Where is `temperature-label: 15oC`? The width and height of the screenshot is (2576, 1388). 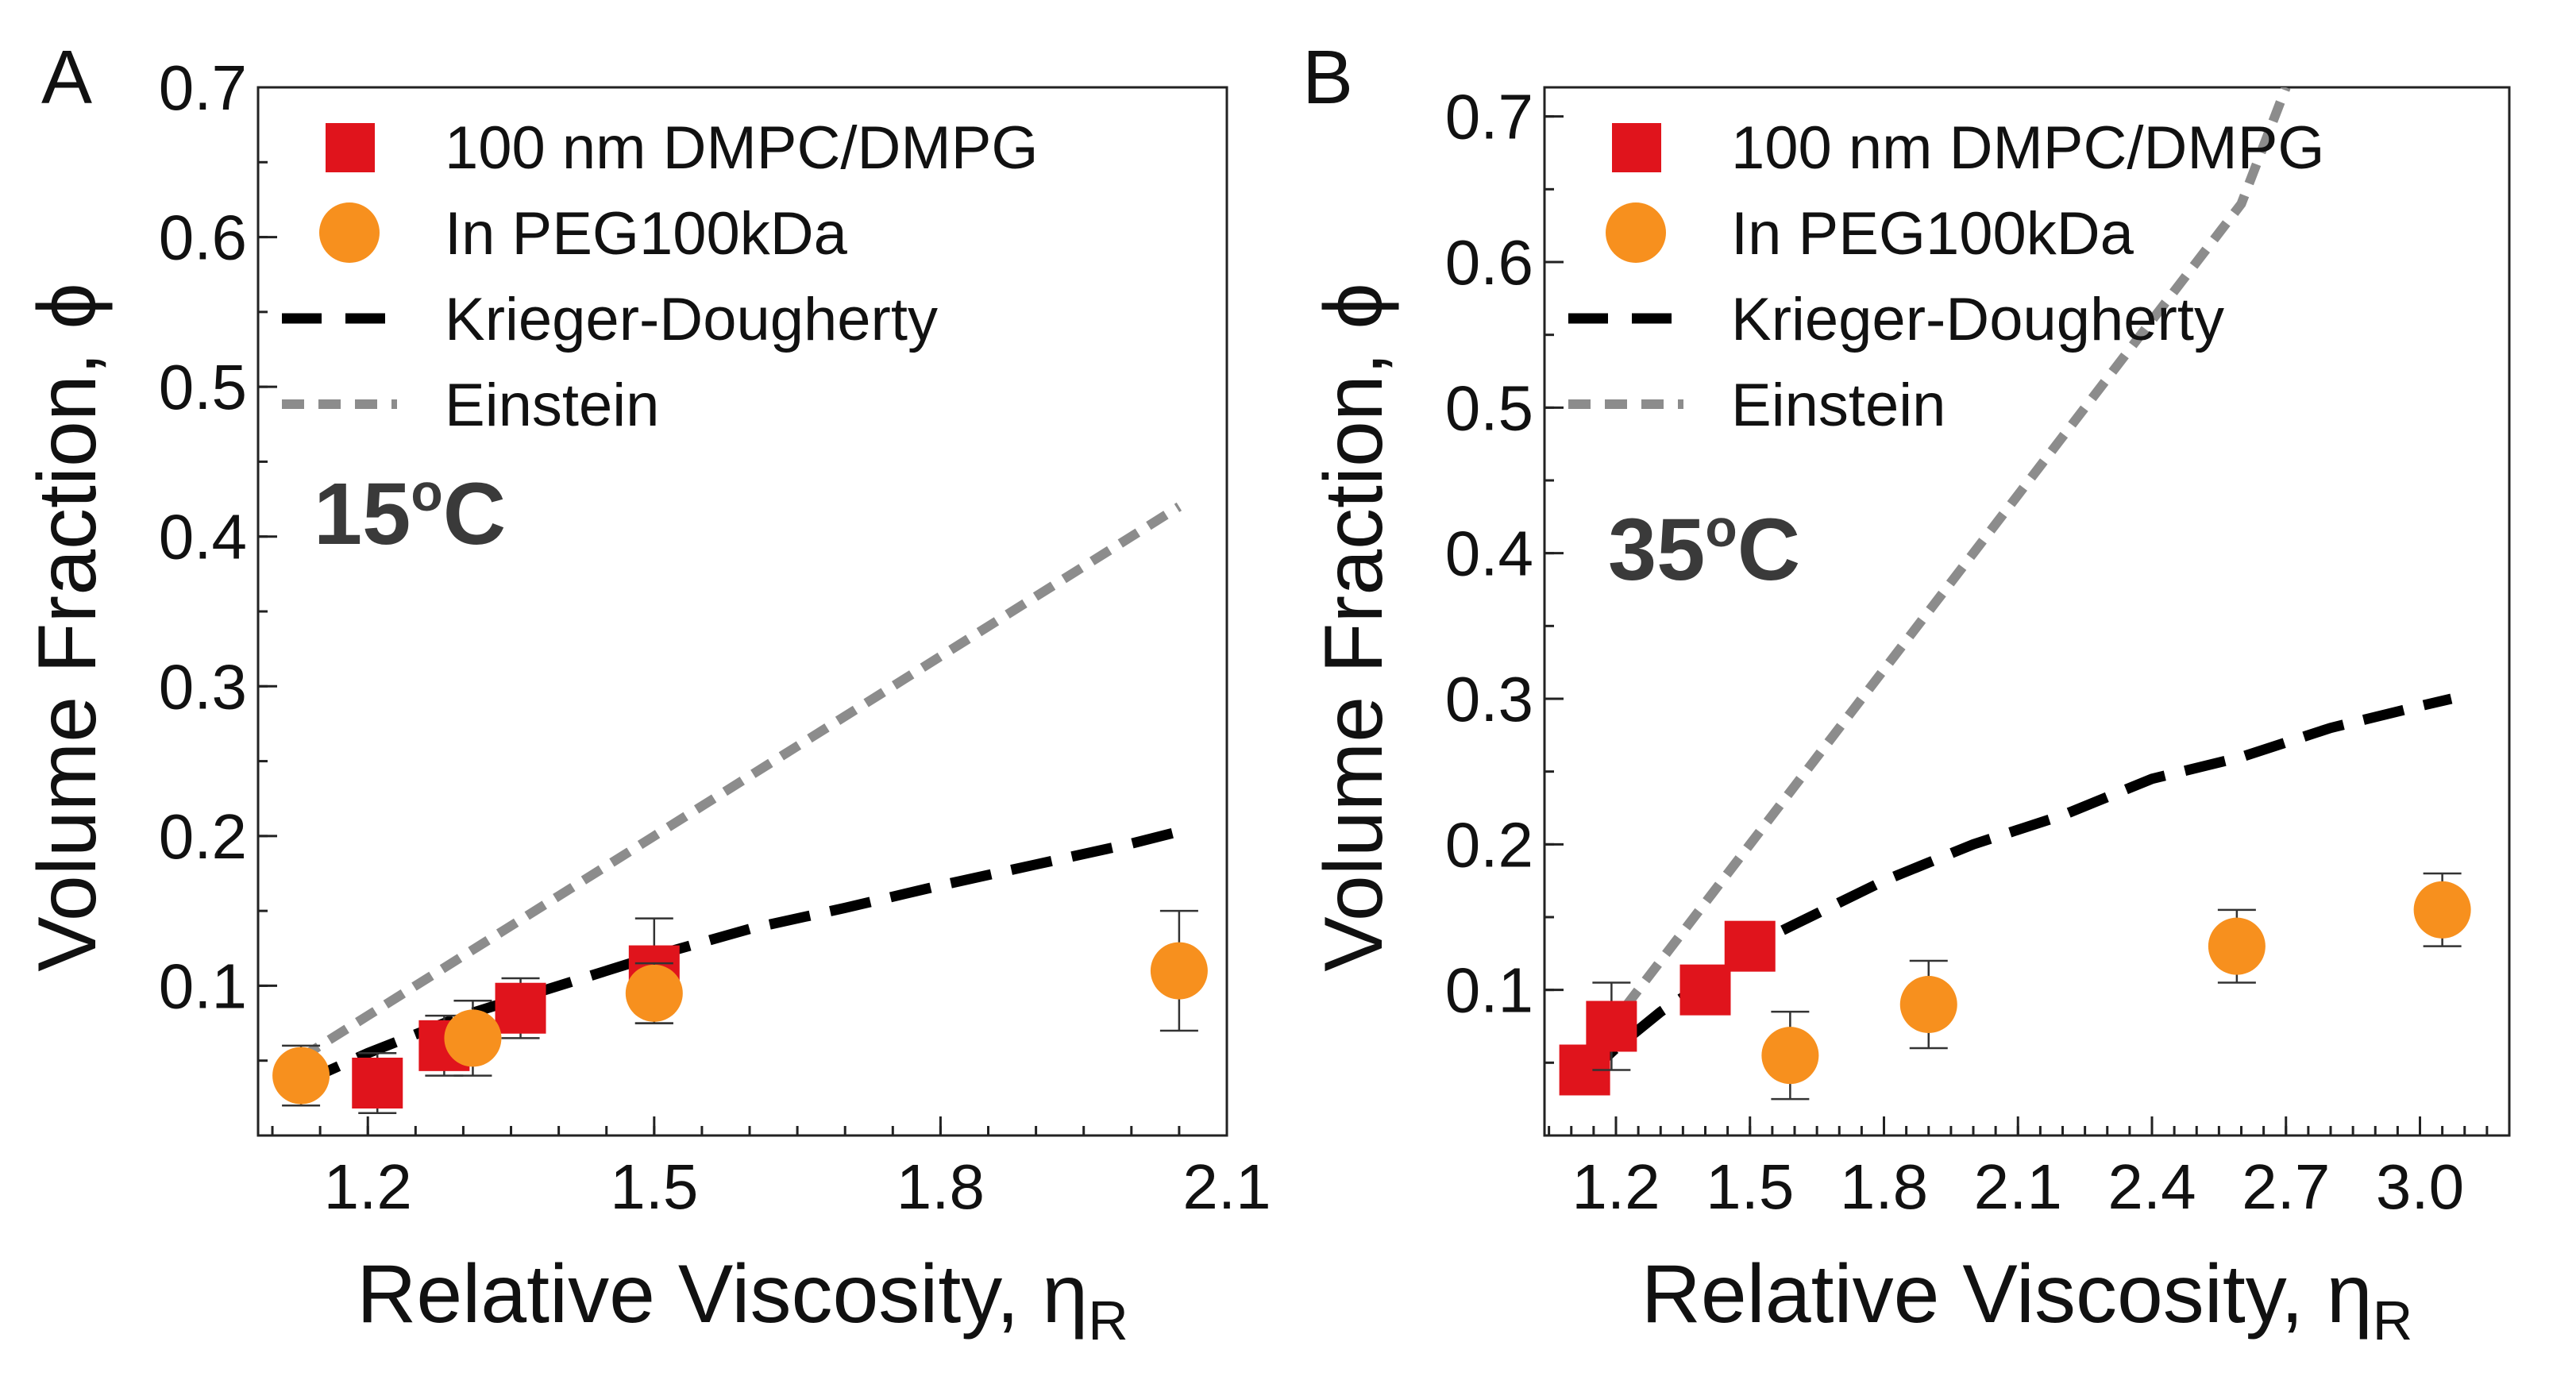 temperature-label: 15oC is located at coordinates (410, 513).